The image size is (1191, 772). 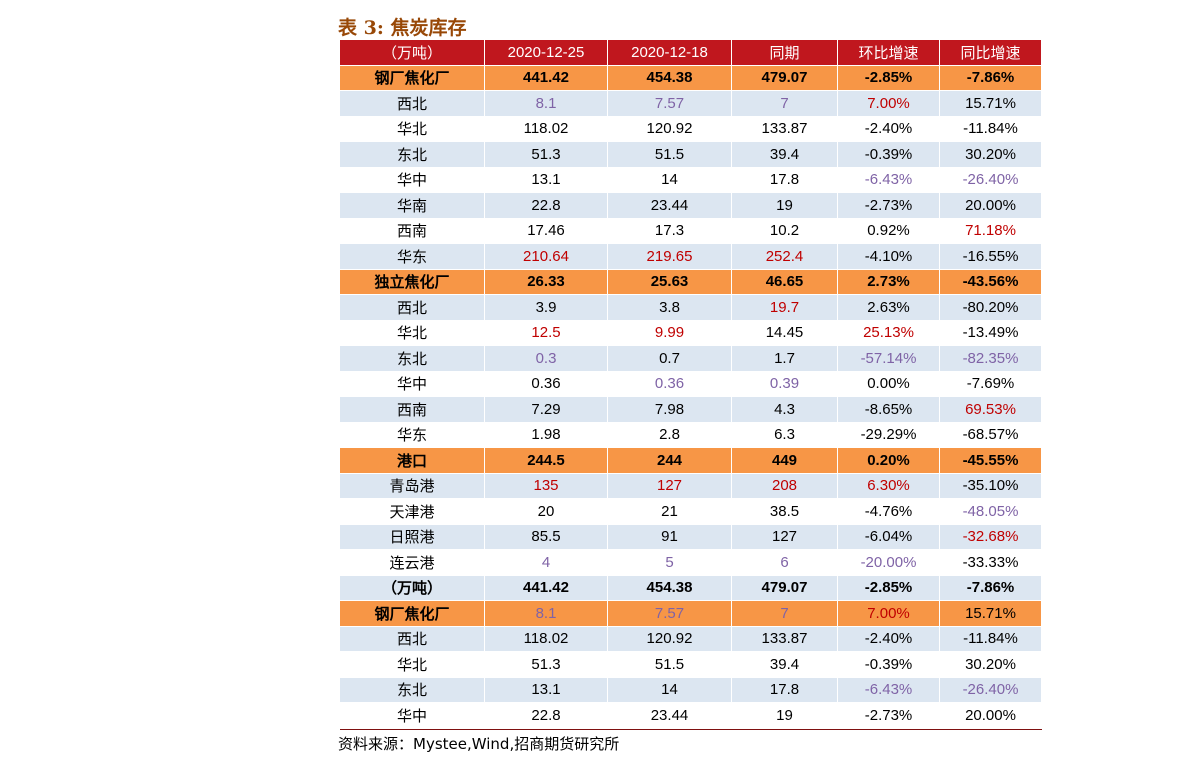 I want to click on table-cell: 118.02, so click(x=546, y=129).